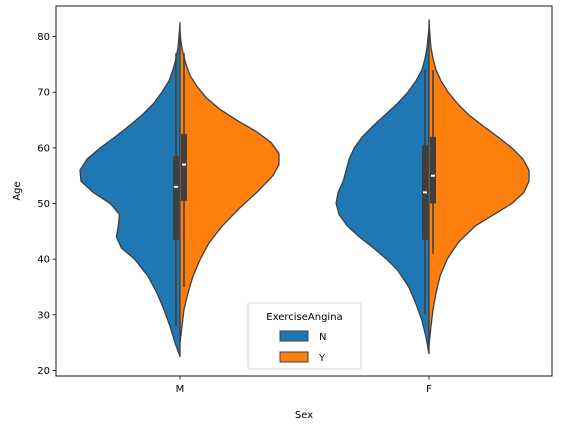  What do you see at coordinates (322, 358) in the screenshot?
I see `legend-label-y: Y` at bounding box center [322, 358].